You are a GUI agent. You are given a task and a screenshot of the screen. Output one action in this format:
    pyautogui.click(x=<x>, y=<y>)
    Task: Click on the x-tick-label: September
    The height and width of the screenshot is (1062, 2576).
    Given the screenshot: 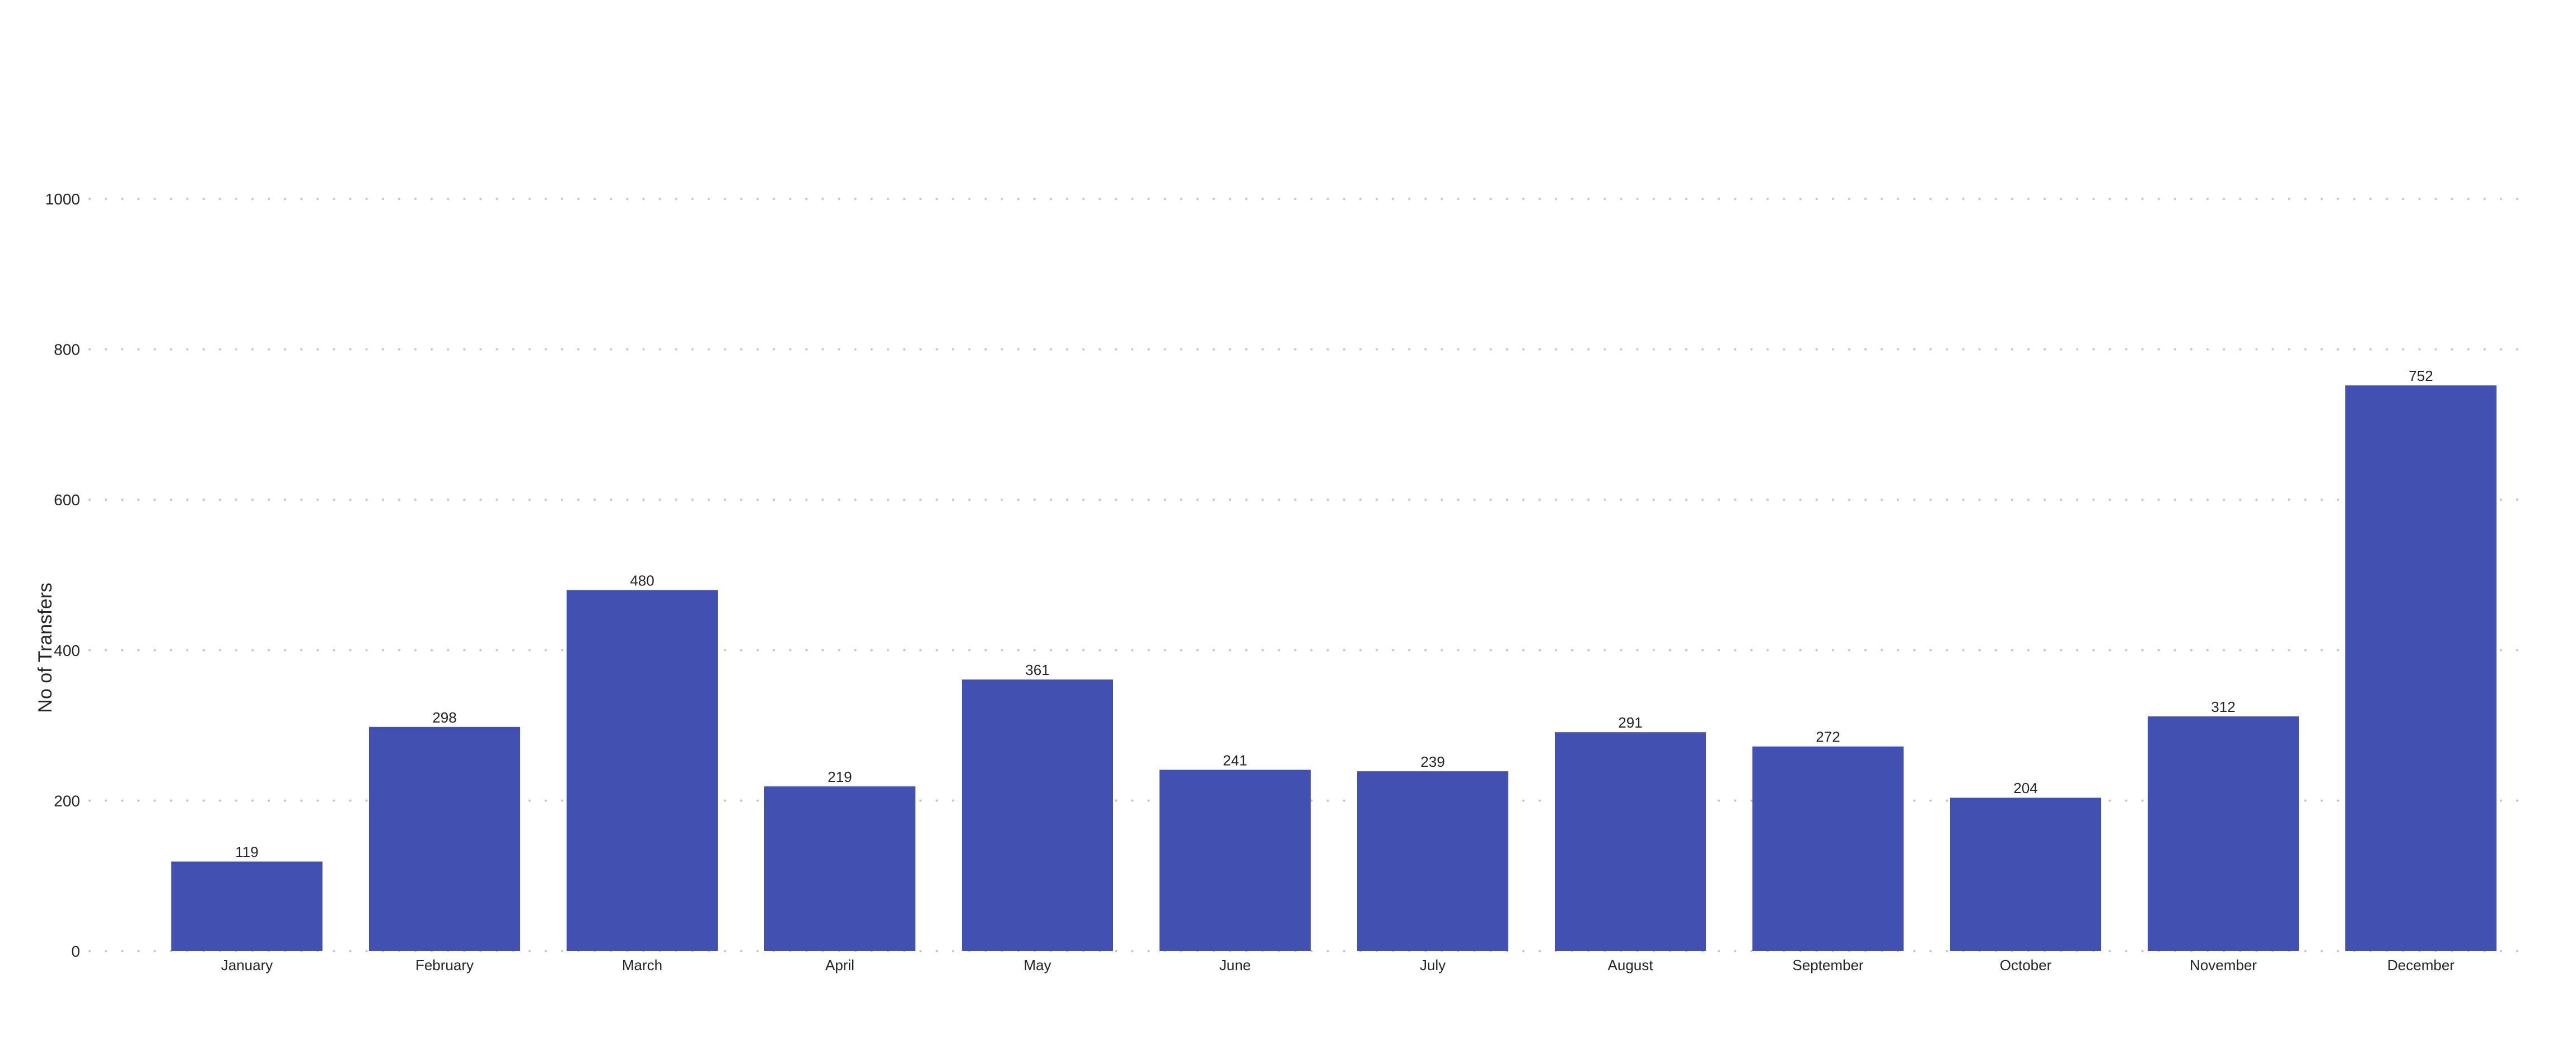 What is the action you would take?
    pyautogui.click(x=1828, y=965)
    